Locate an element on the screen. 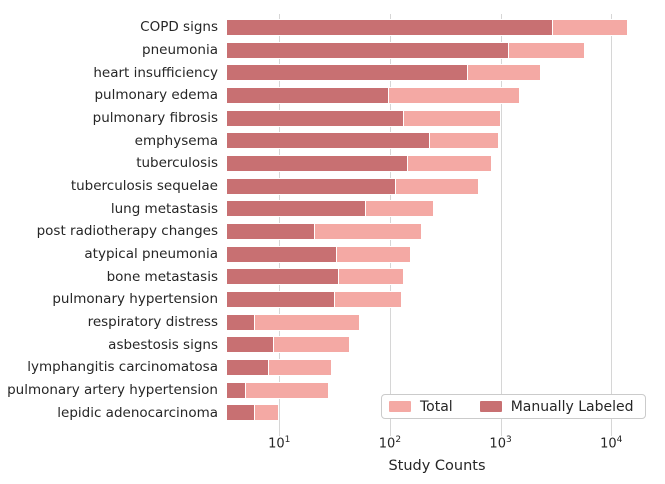 This screenshot has height=484, width=665. category-label: bone metastasis is located at coordinates (162, 276).